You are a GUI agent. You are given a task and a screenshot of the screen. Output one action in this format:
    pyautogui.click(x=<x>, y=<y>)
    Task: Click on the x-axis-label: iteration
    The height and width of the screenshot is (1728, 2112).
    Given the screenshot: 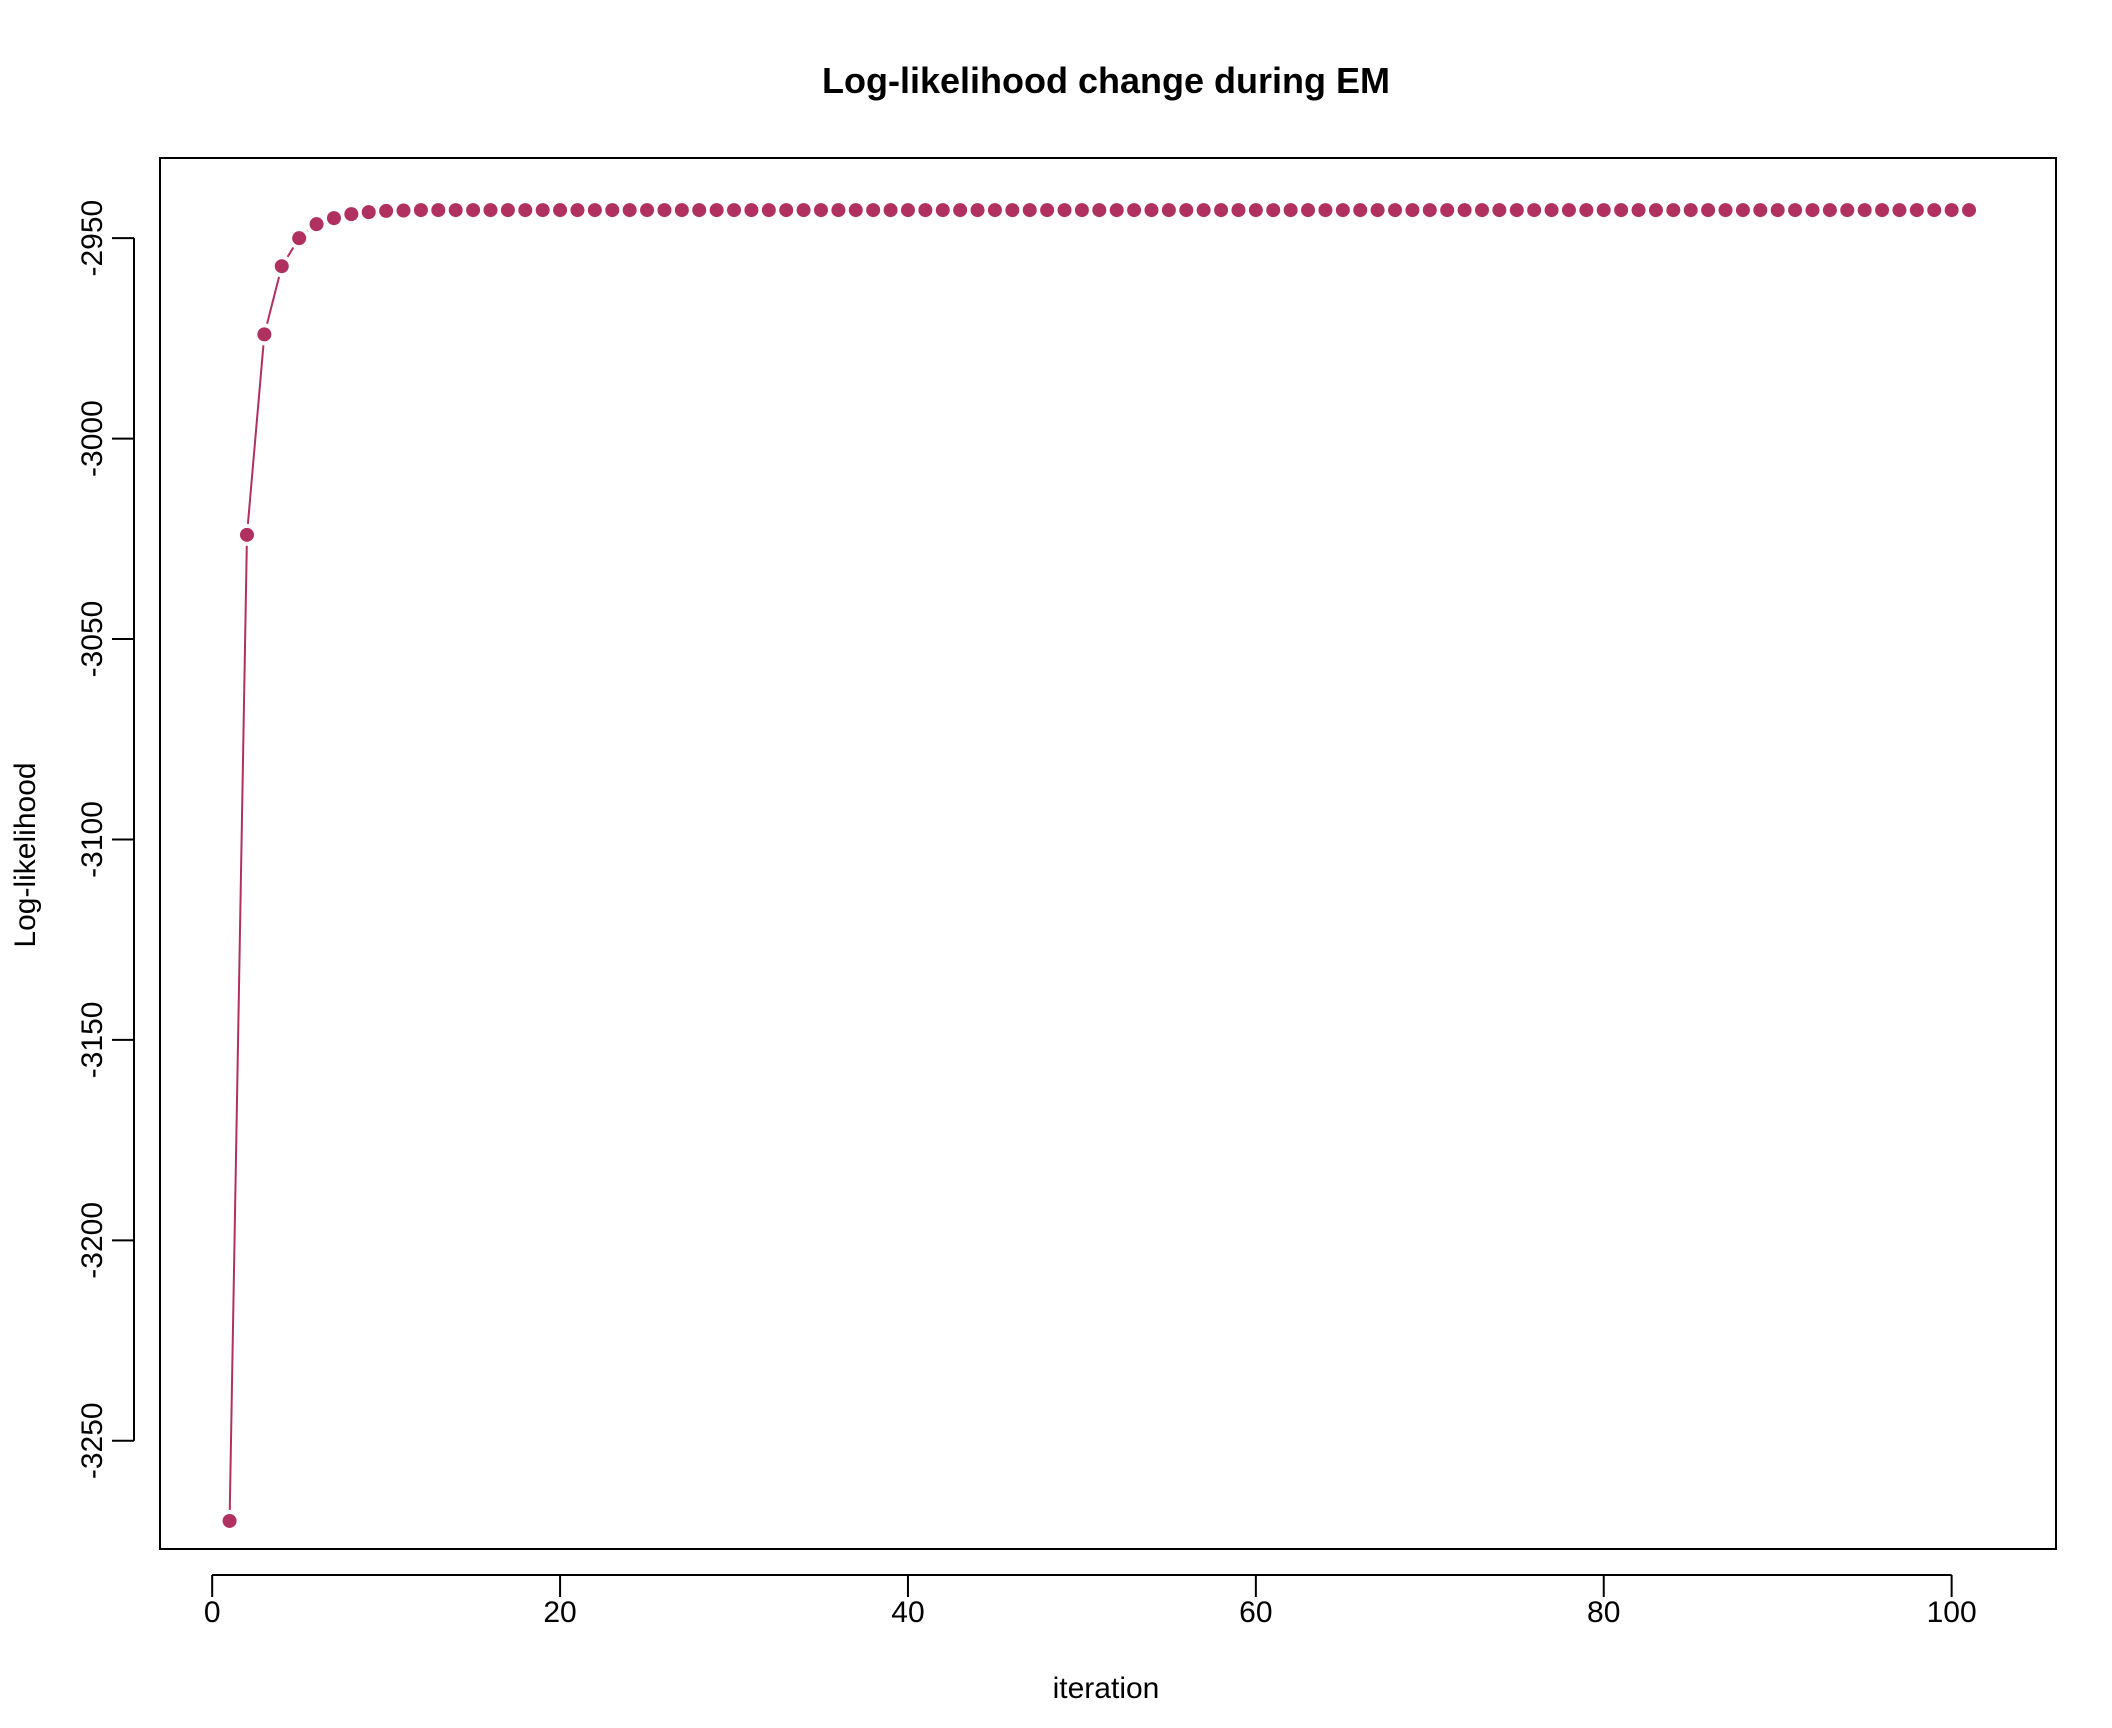 What is the action you would take?
    pyautogui.click(x=1106, y=1688)
    